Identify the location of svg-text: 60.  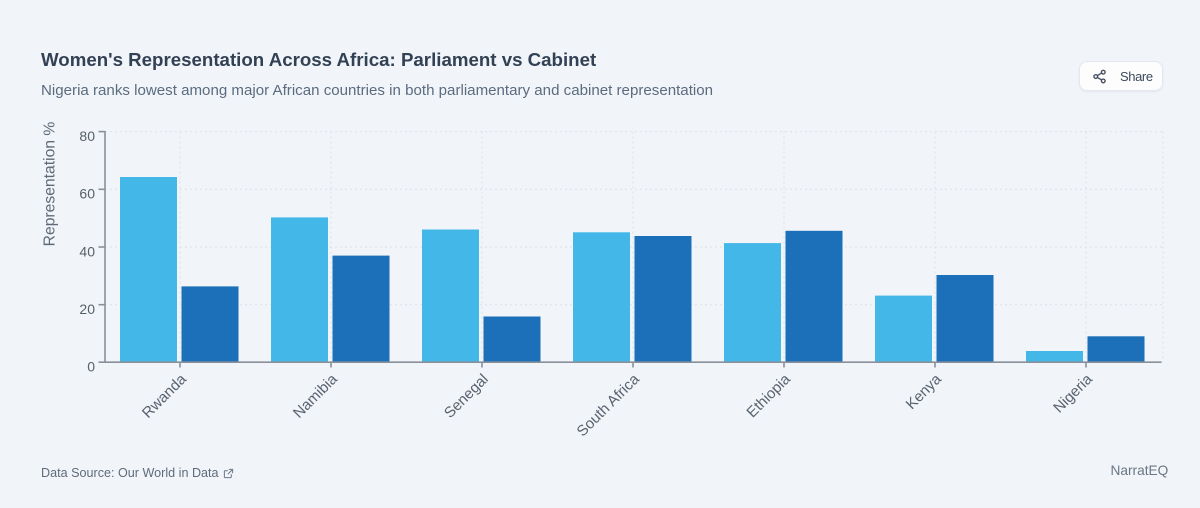
(87, 194).